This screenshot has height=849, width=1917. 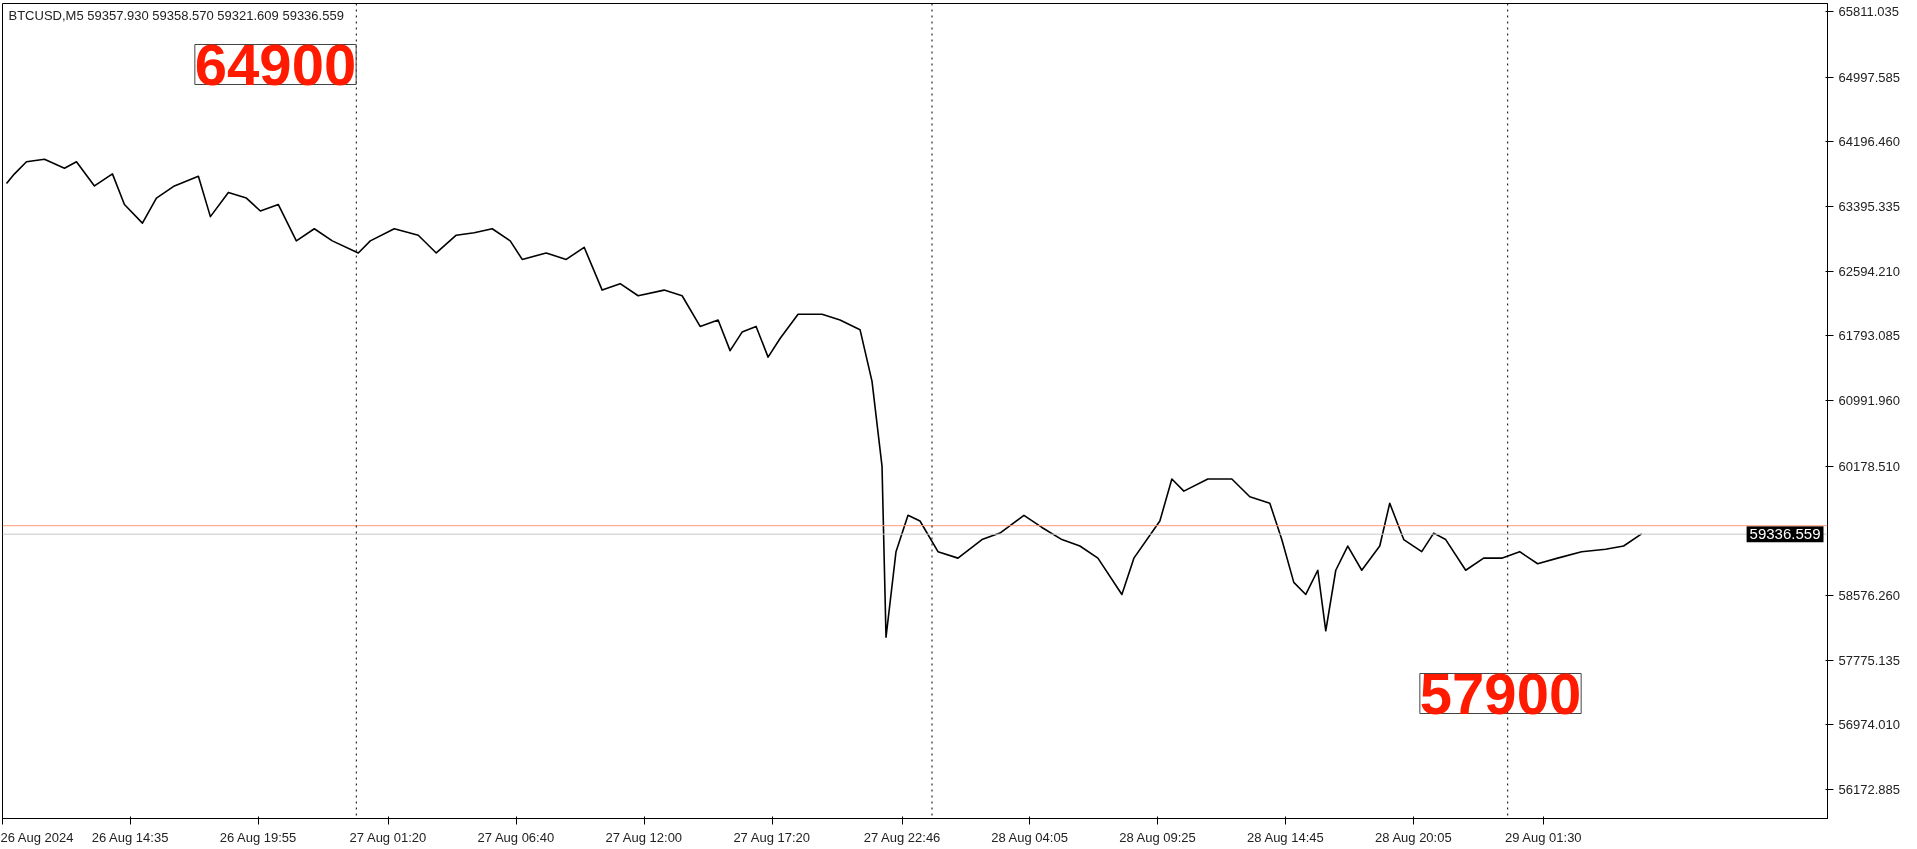 I want to click on y-tick-label: 61793.085, so click(x=1869, y=336).